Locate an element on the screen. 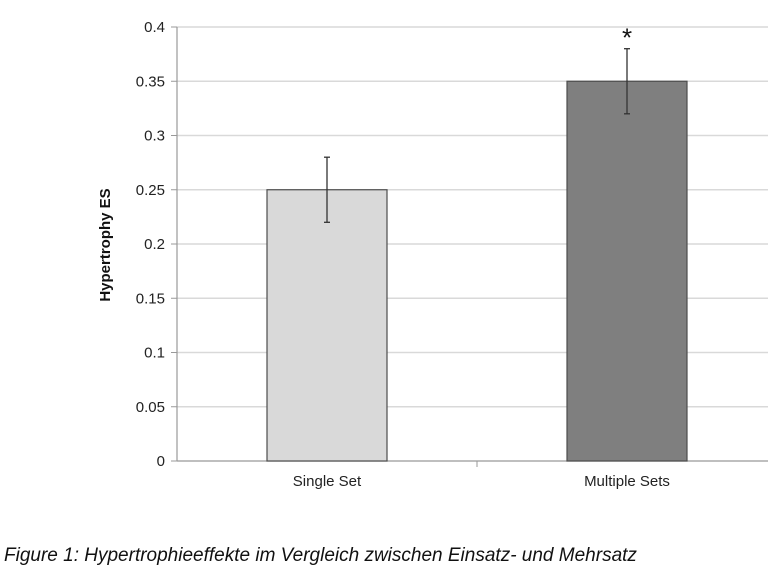 This screenshot has width=768, height=576. y-tick-label: 0 is located at coordinates (161, 461).